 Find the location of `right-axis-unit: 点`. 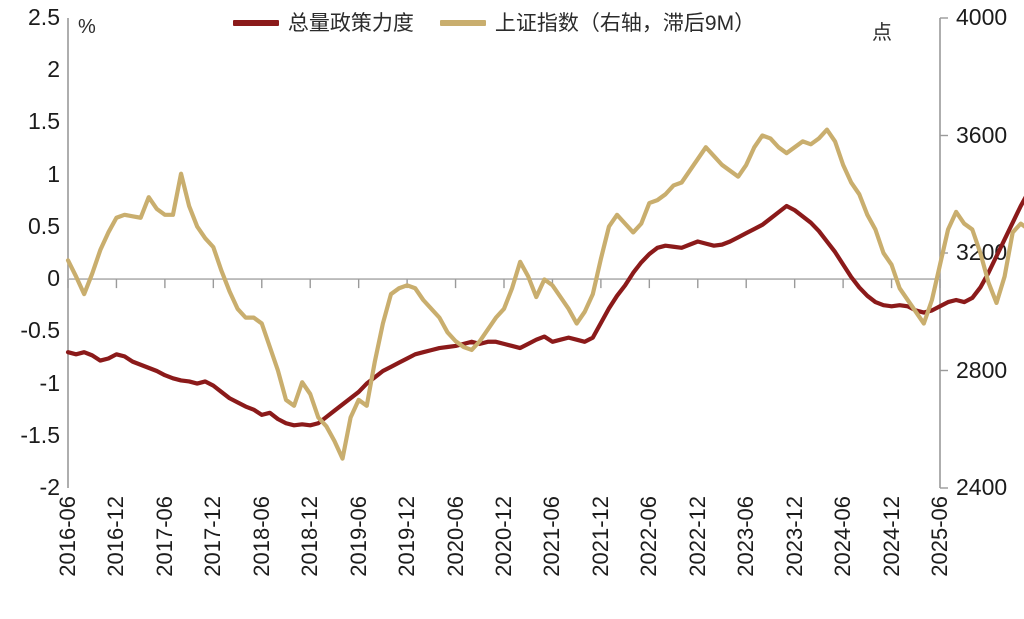

right-axis-unit: 点 is located at coordinates (882, 33).